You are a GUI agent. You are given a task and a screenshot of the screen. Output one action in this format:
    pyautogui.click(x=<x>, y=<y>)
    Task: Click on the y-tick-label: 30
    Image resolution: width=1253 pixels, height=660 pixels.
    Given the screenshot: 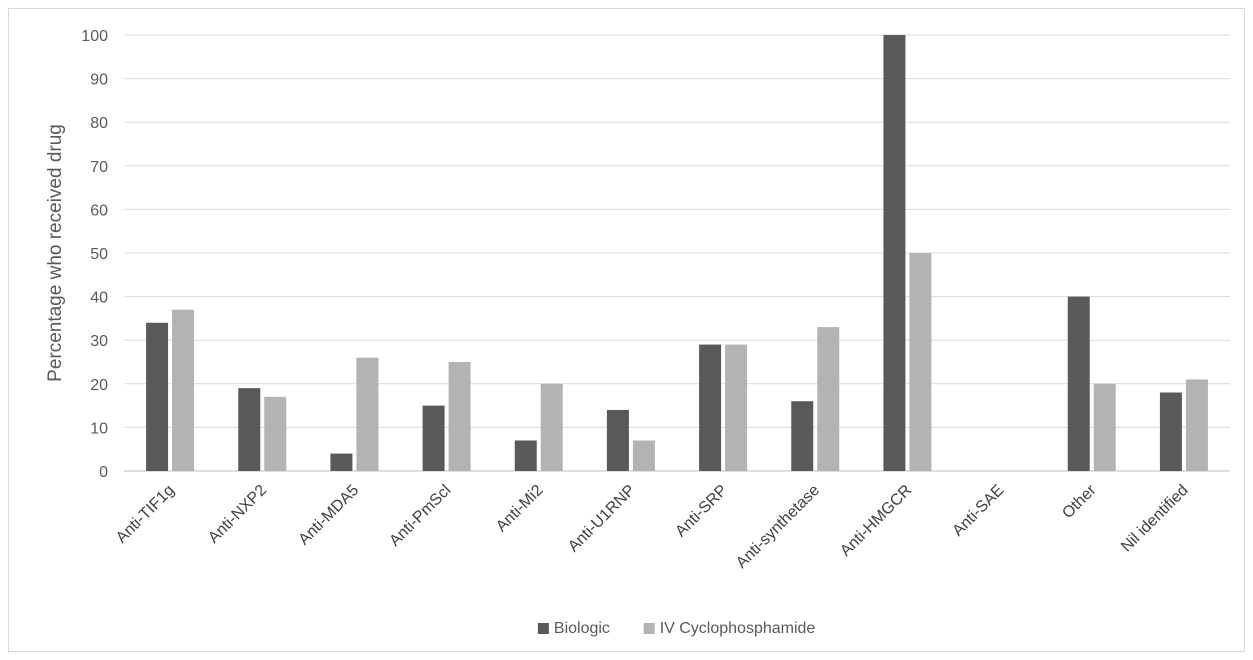 What is the action you would take?
    pyautogui.click(x=99, y=341)
    